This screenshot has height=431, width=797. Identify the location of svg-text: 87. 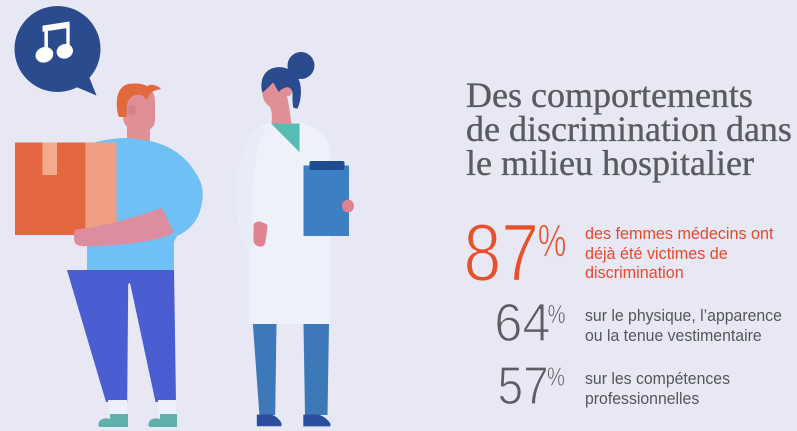
(502, 253).